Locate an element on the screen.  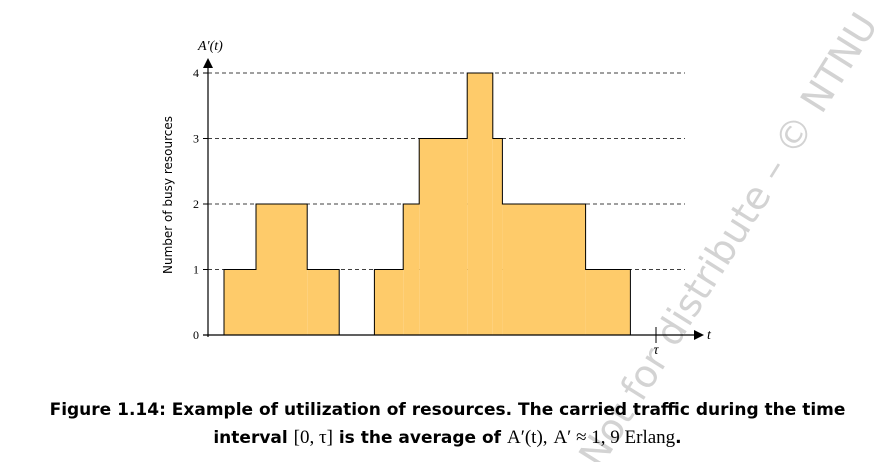
y-tick-label-1: 1 is located at coordinates (196, 270).